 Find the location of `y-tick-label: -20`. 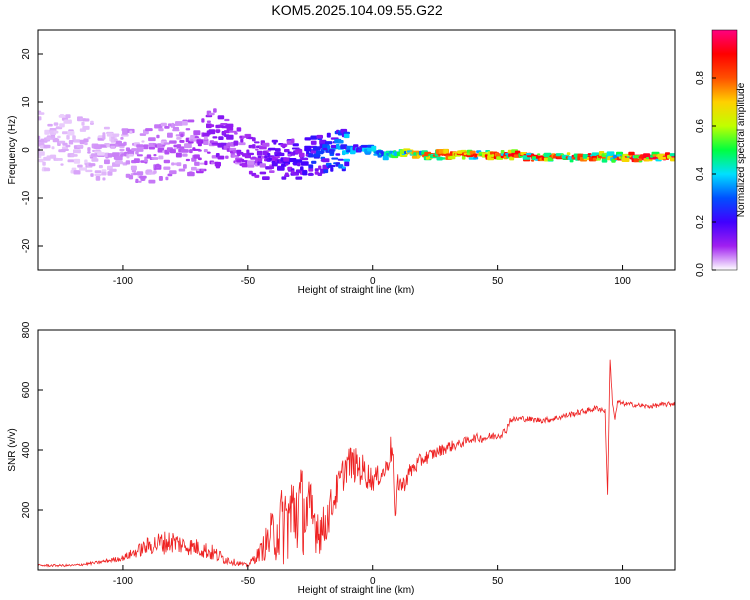

y-tick-label: -20 is located at coordinates (26, 245).